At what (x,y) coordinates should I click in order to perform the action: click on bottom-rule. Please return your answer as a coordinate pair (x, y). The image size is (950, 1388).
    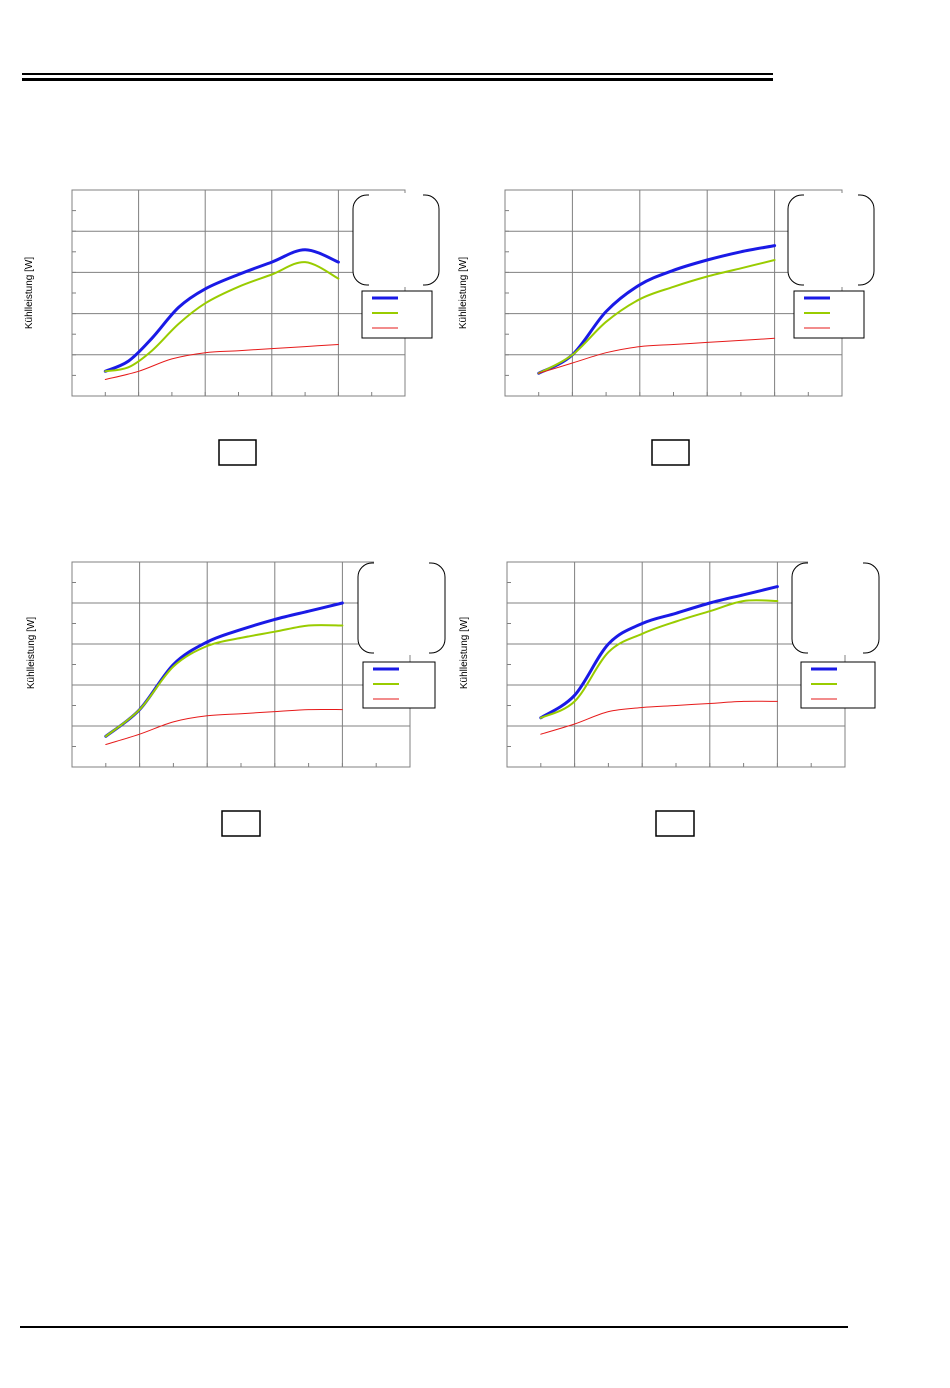
    Looking at the image, I should click on (434, 1327).